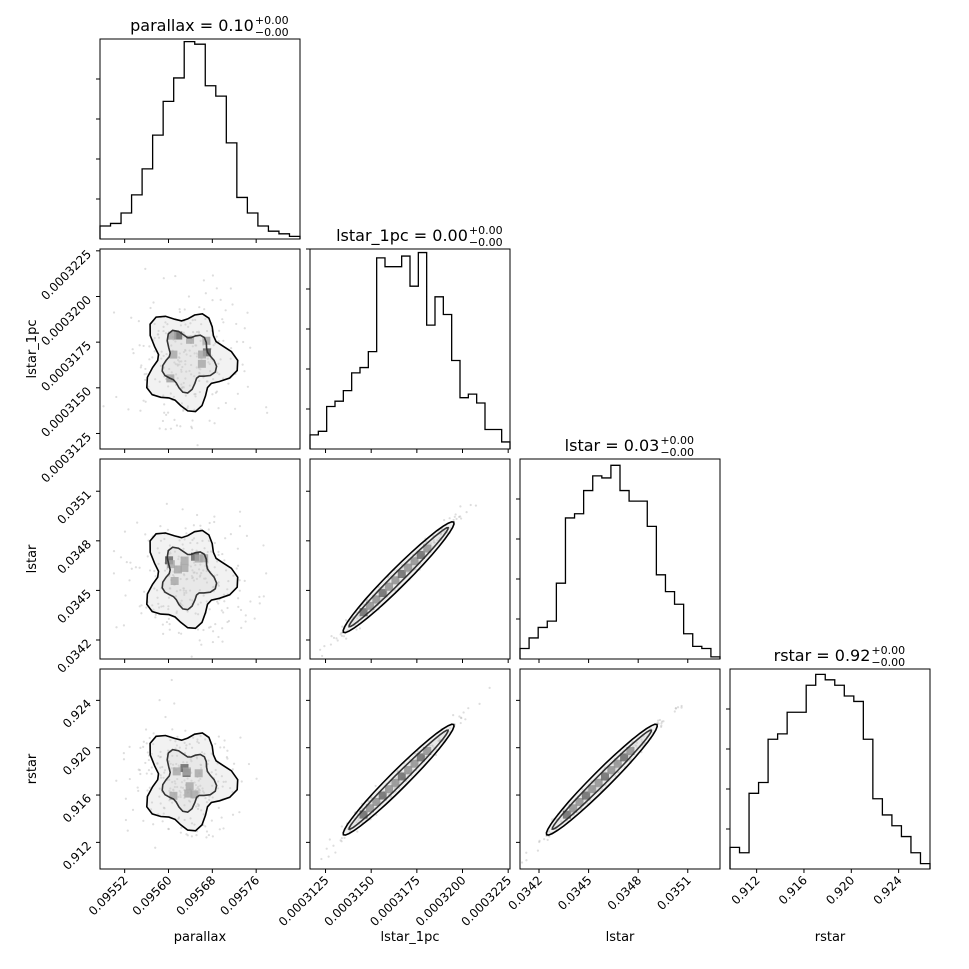 The width and height of the screenshot is (969, 969). I want to click on title-main: lstar = 0.03, so click(612, 445).